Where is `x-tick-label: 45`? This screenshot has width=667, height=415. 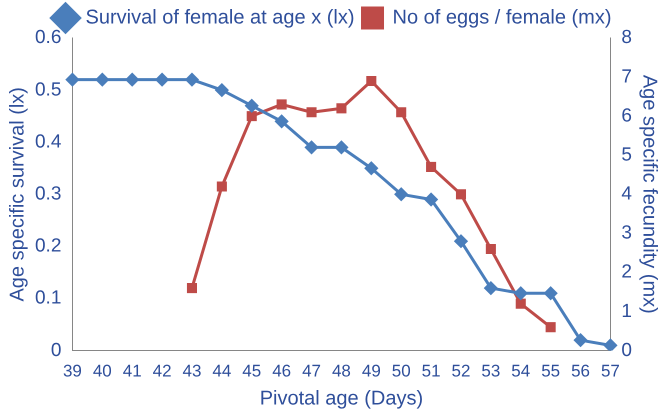 x-tick-label: 45 is located at coordinates (252, 370).